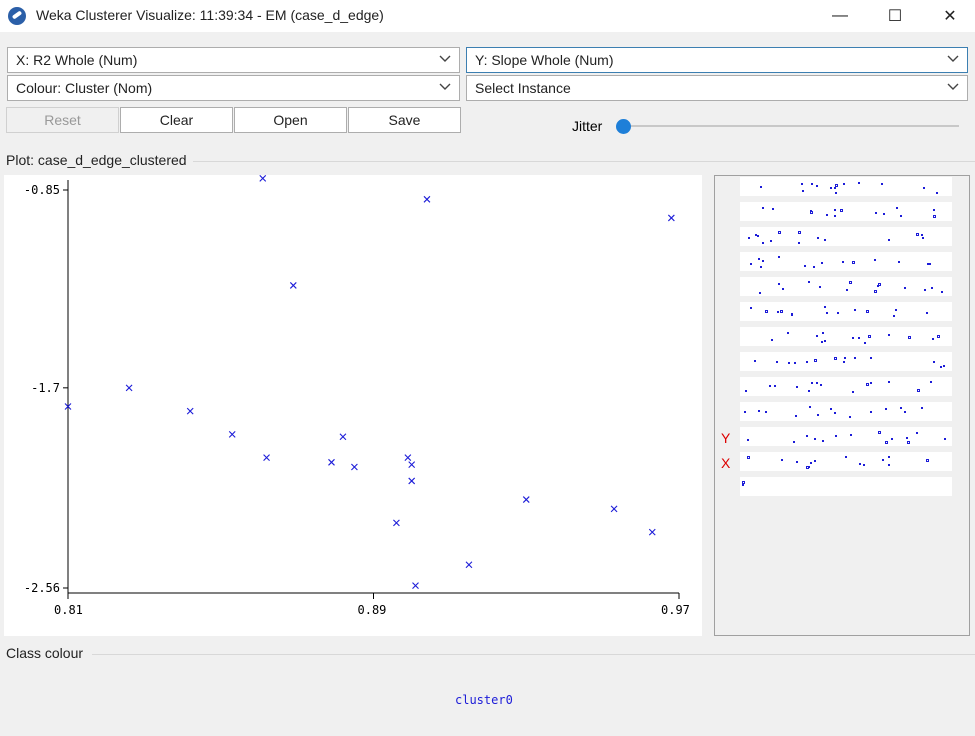 The height and width of the screenshot is (736, 975). What do you see at coordinates (84, 88) in the screenshot?
I see `colour-select-value: Colour: Cluster (Nom)` at bounding box center [84, 88].